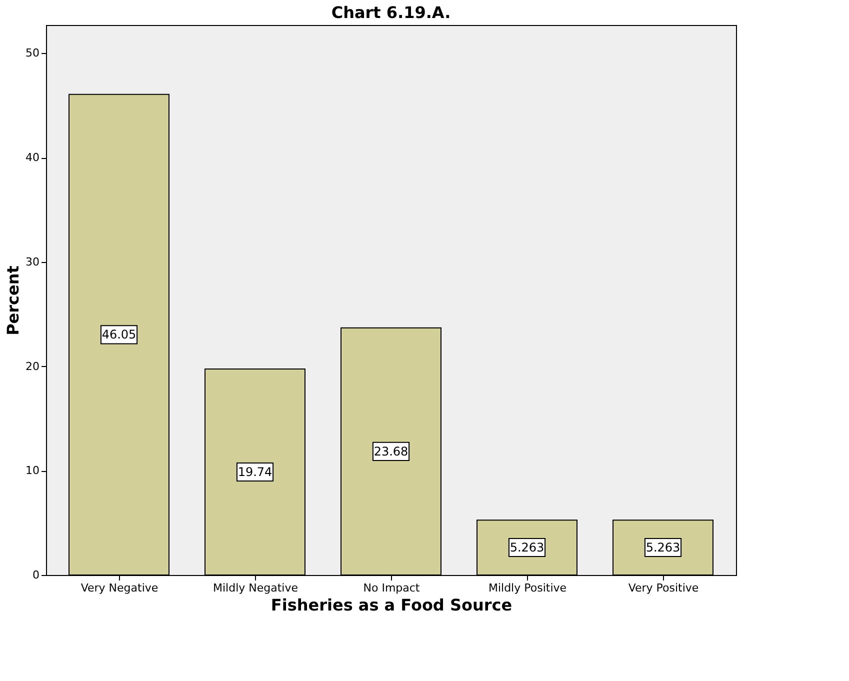  Describe the element at coordinates (527, 588) in the screenshot. I see `x-tick-label: Mildly Positive` at that location.